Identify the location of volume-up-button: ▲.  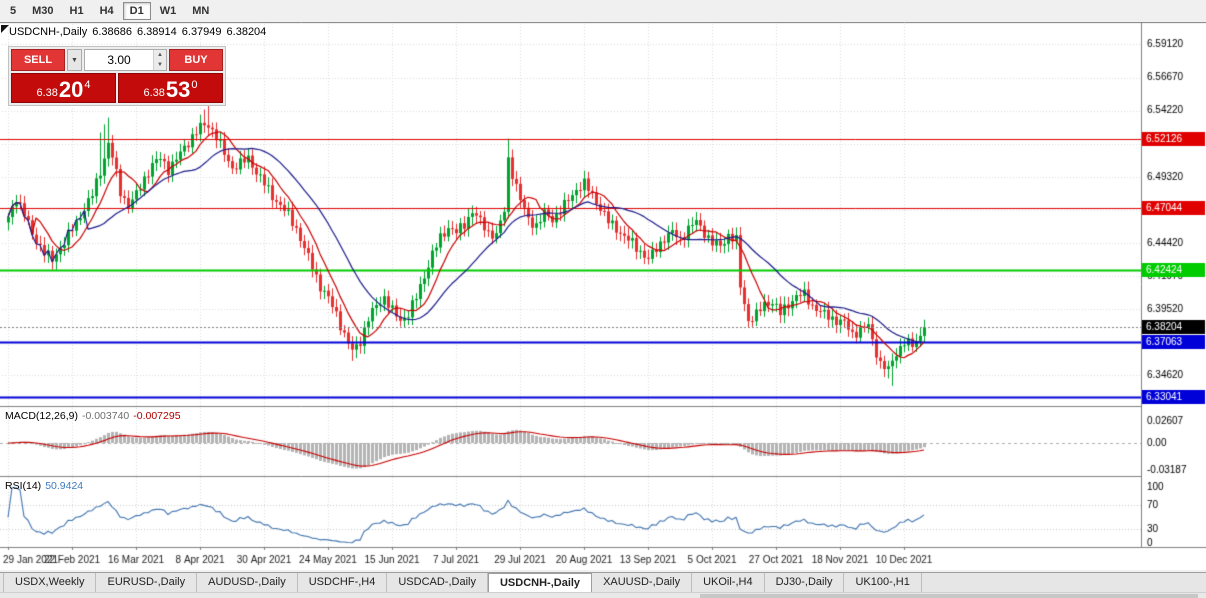
(160, 55).